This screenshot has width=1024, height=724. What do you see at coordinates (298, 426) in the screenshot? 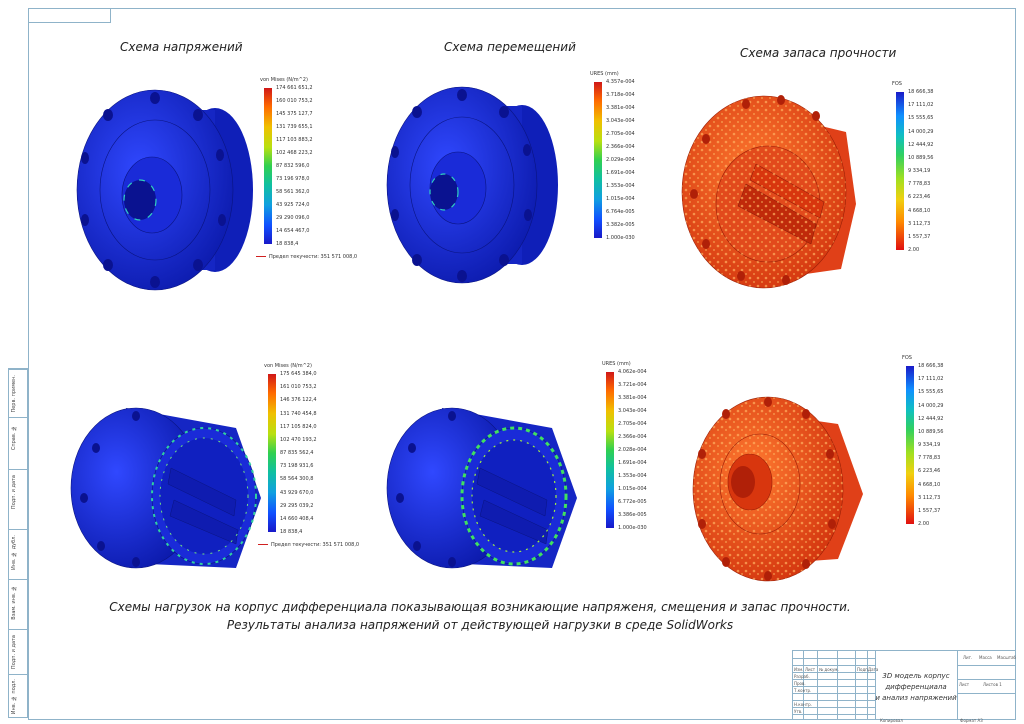
I see `legend-value: 117 105 824,0` at bounding box center [298, 426].